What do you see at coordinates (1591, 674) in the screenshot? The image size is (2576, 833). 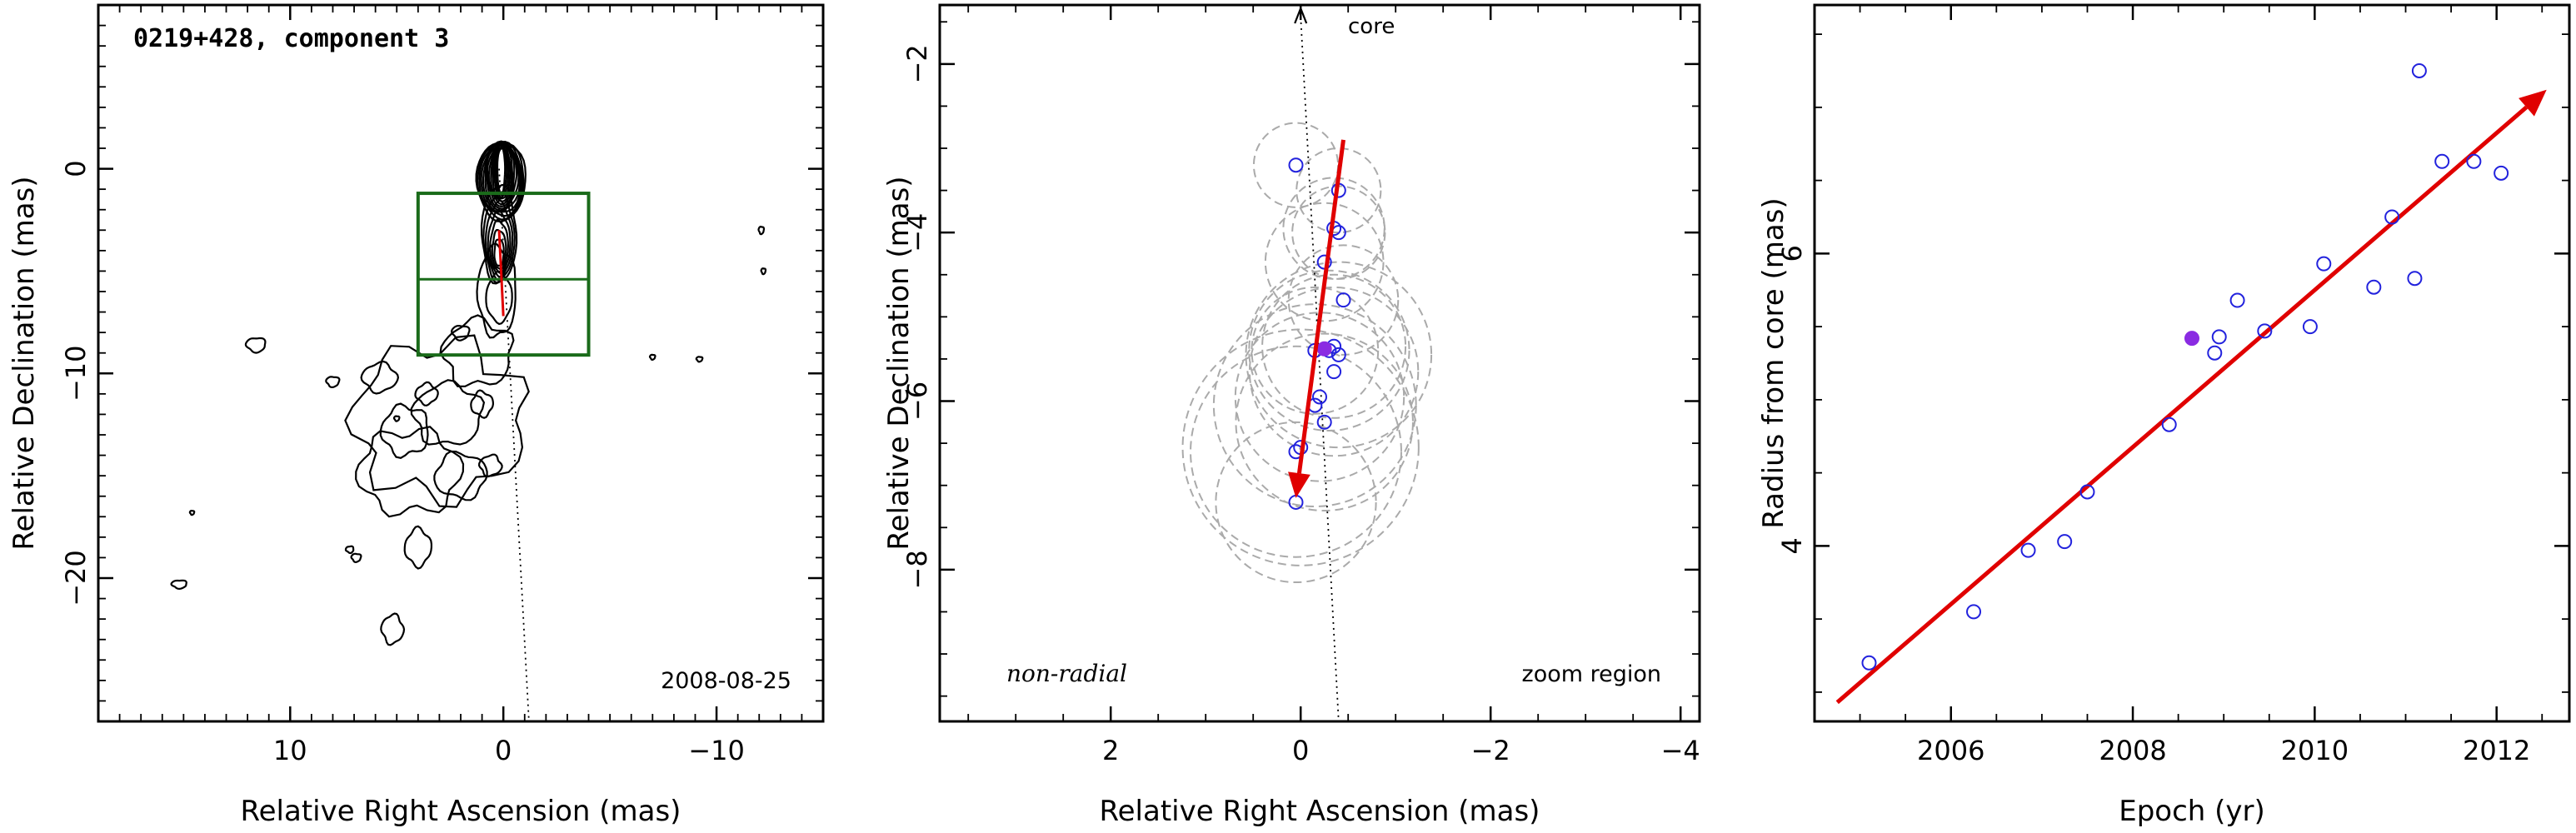 I see `zoom-region-label: zoom region` at bounding box center [1591, 674].